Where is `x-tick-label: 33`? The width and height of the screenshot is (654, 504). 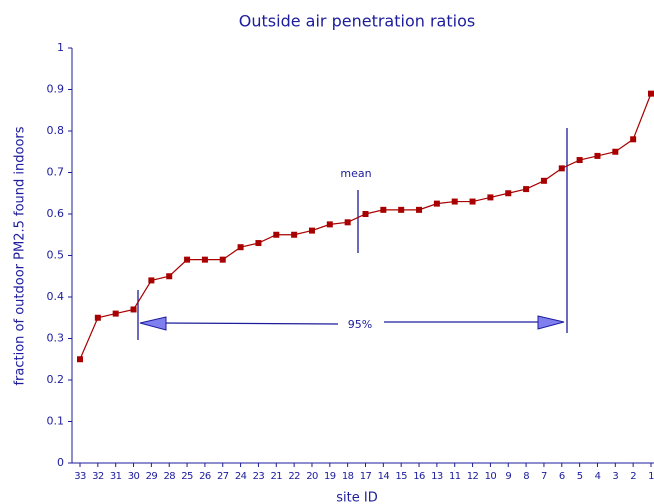 x-tick-label: 33 is located at coordinates (80, 476).